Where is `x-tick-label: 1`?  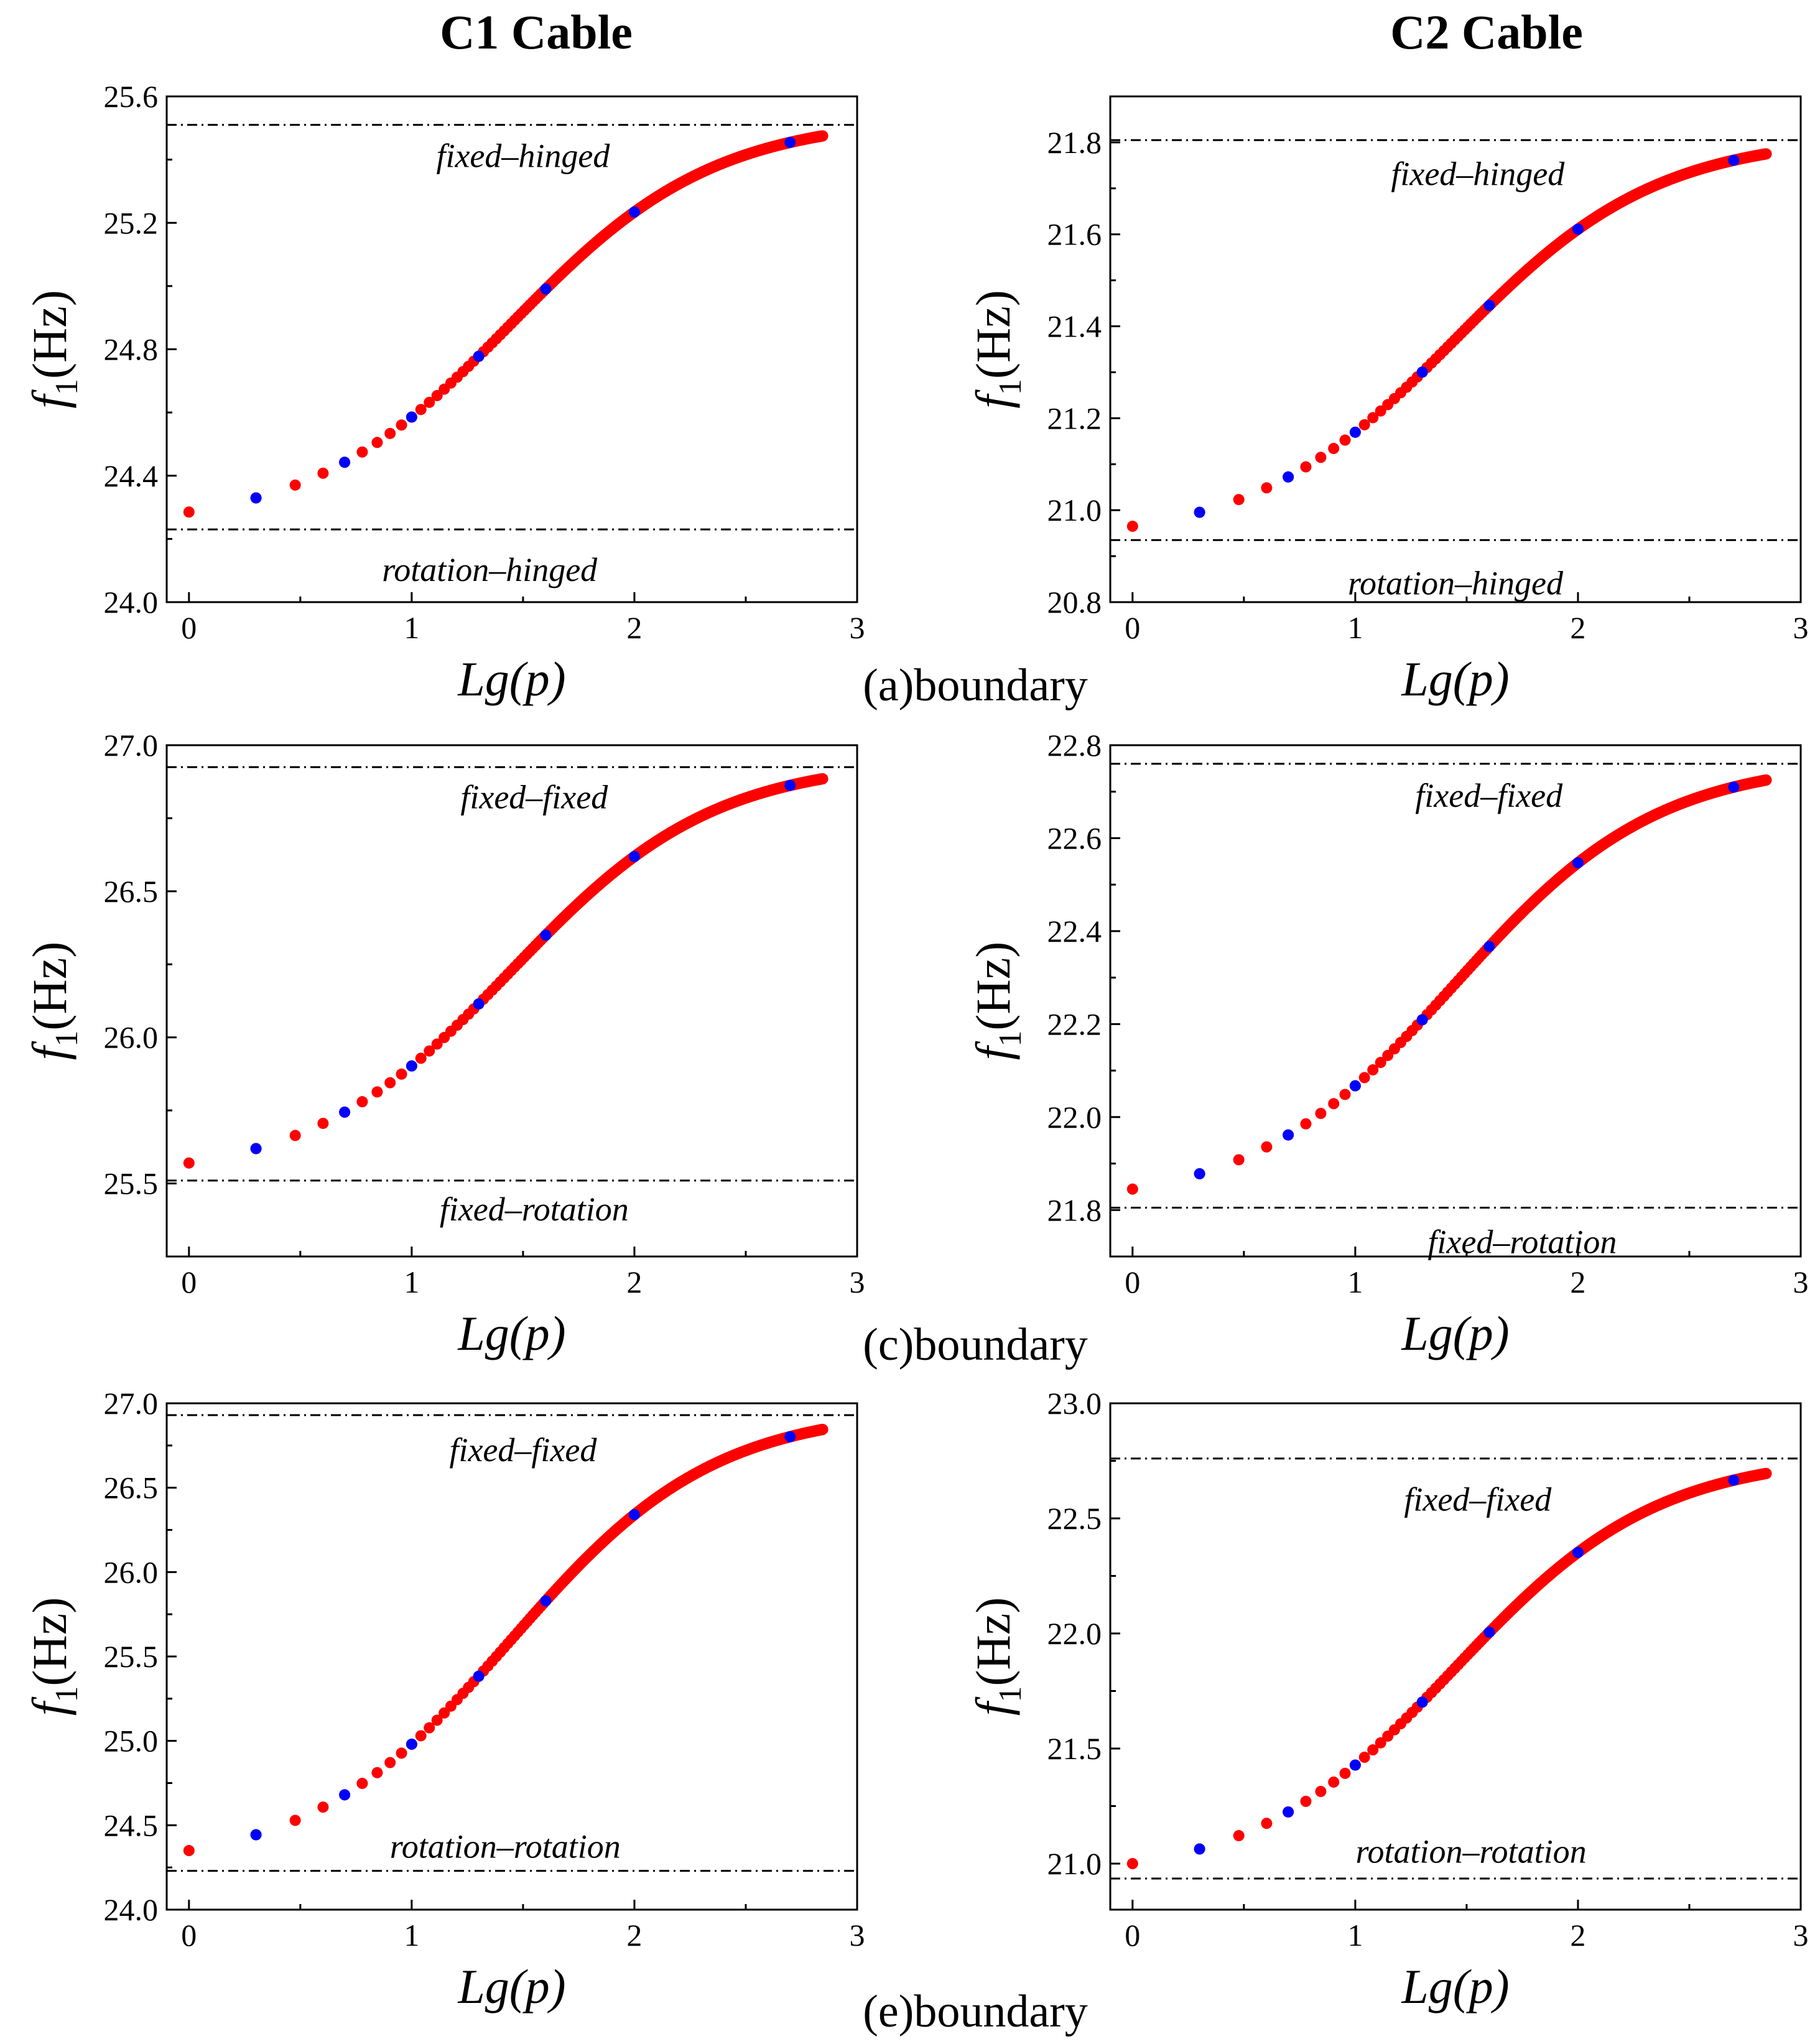 x-tick-label: 1 is located at coordinates (1355, 1936).